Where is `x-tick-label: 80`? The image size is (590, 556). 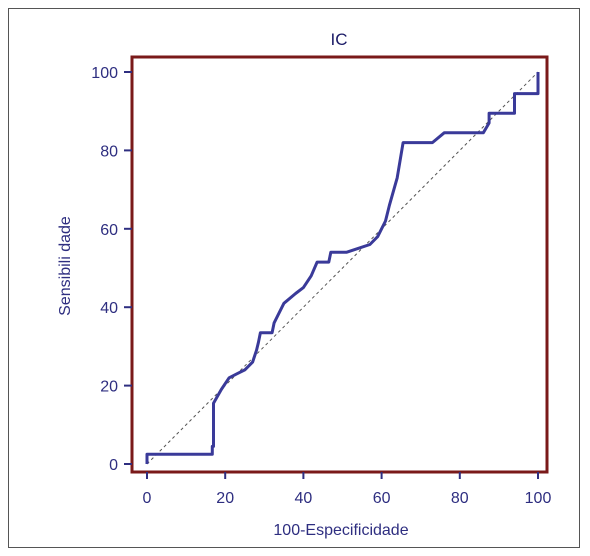 x-tick-label: 80 is located at coordinates (460, 498).